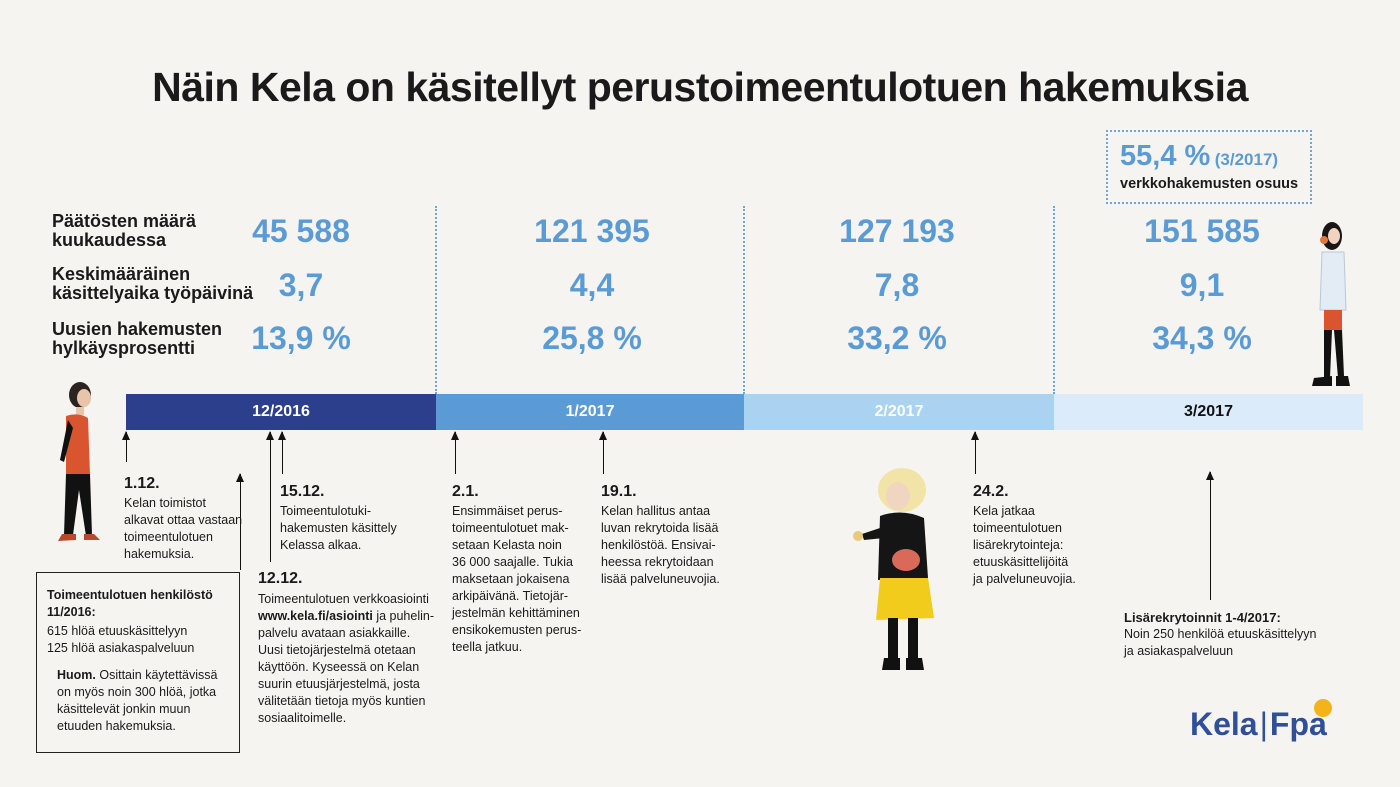  I want to click on online-share-label: verkkohakemusten osuus, so click(1209, 184).